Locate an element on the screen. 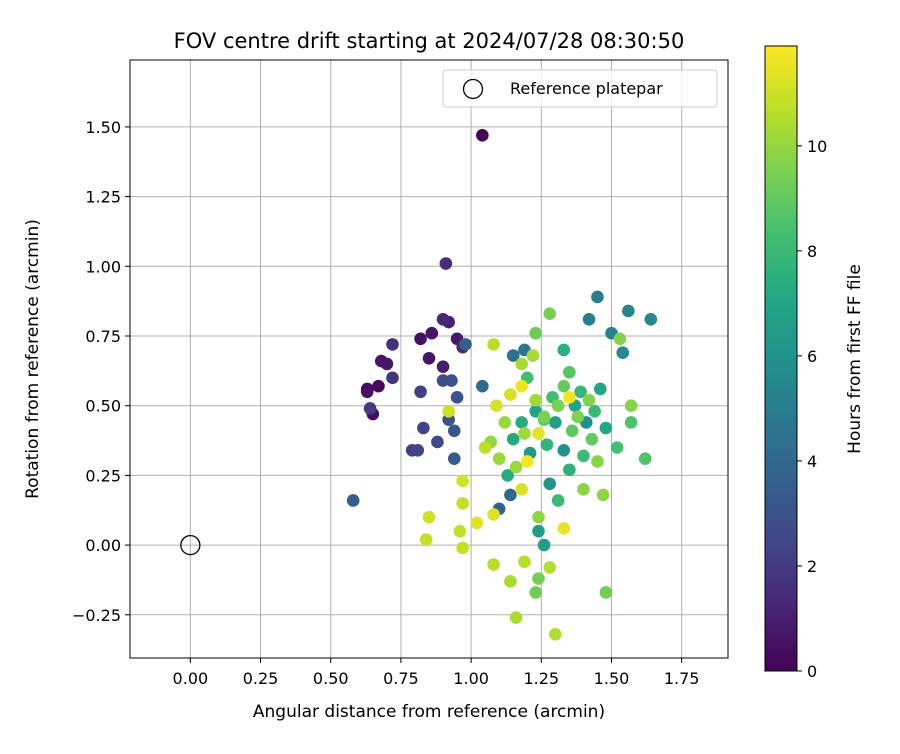  legend-box is located at coordinates (580, 88).